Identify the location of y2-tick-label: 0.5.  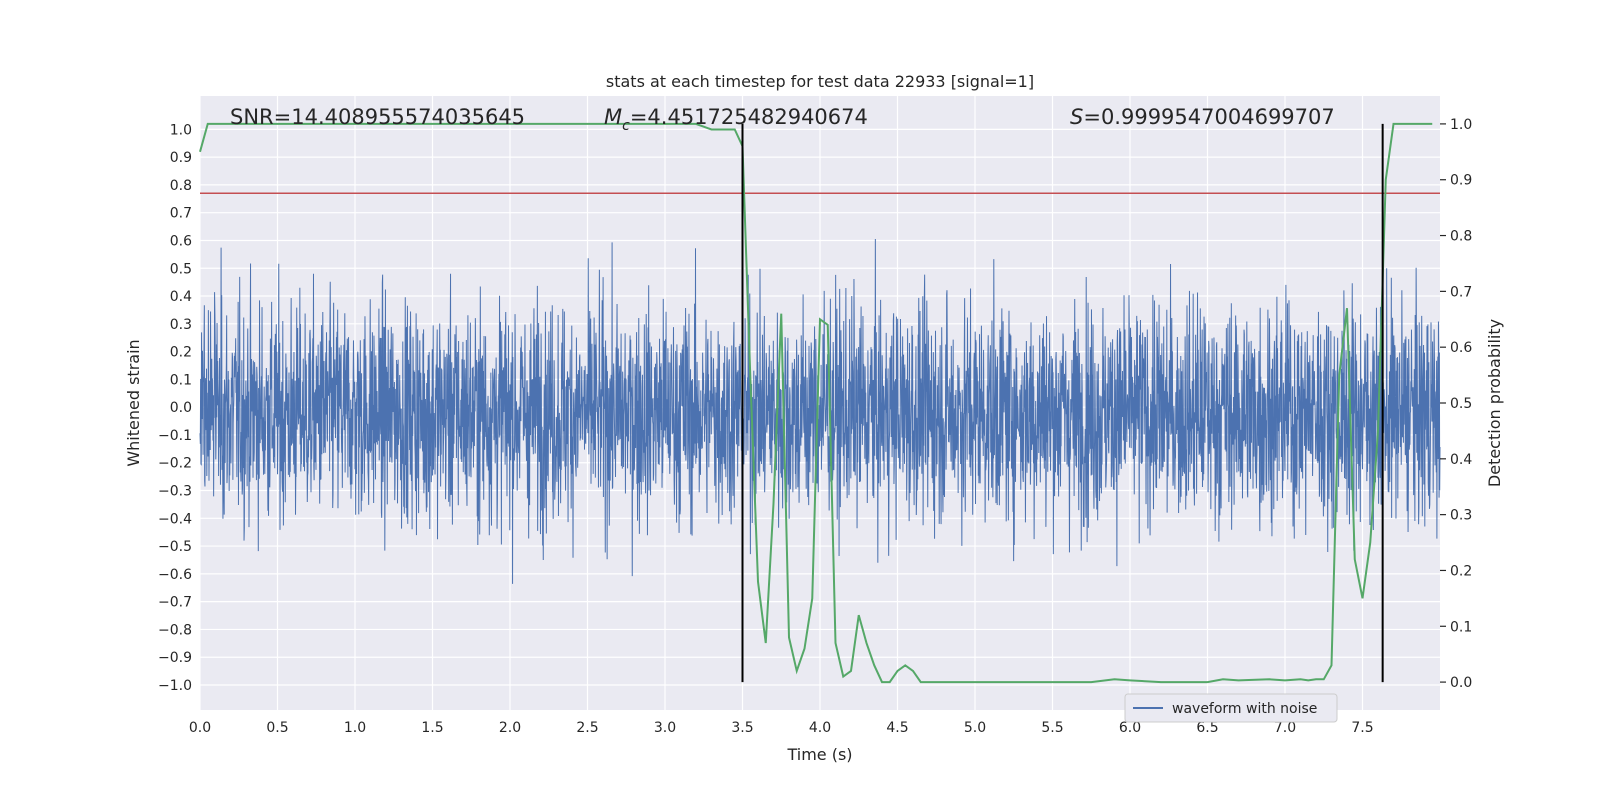
(1461, 404).